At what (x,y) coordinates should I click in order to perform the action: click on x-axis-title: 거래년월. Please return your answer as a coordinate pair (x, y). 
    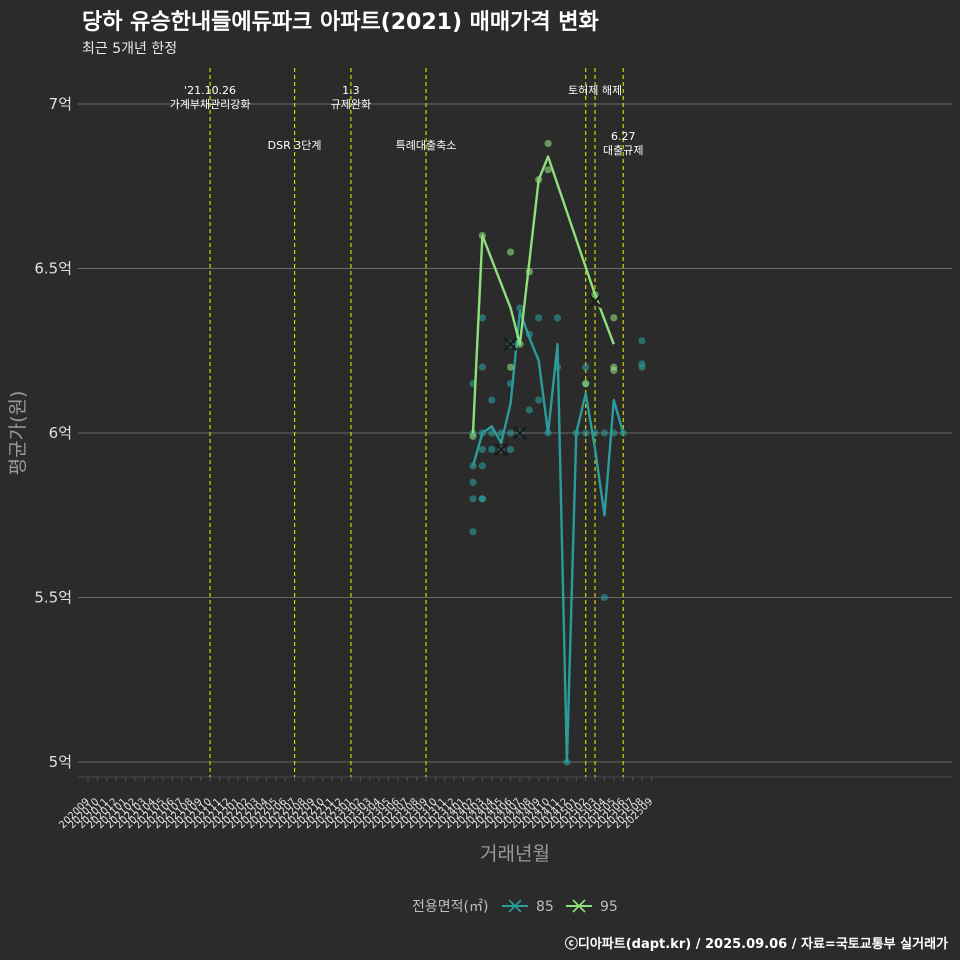
    Looking at the image, I should click on (515, 854).